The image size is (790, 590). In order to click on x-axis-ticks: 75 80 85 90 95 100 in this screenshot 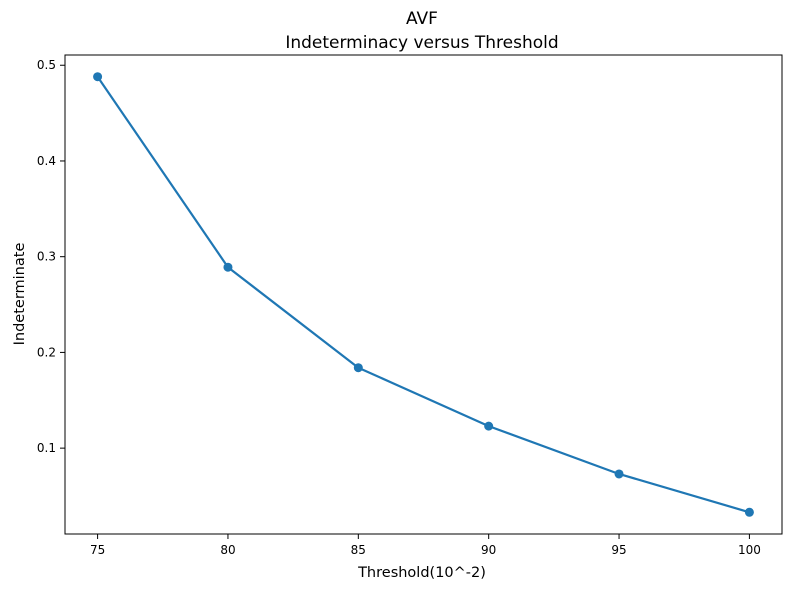, I will do `click(425, 545)`.